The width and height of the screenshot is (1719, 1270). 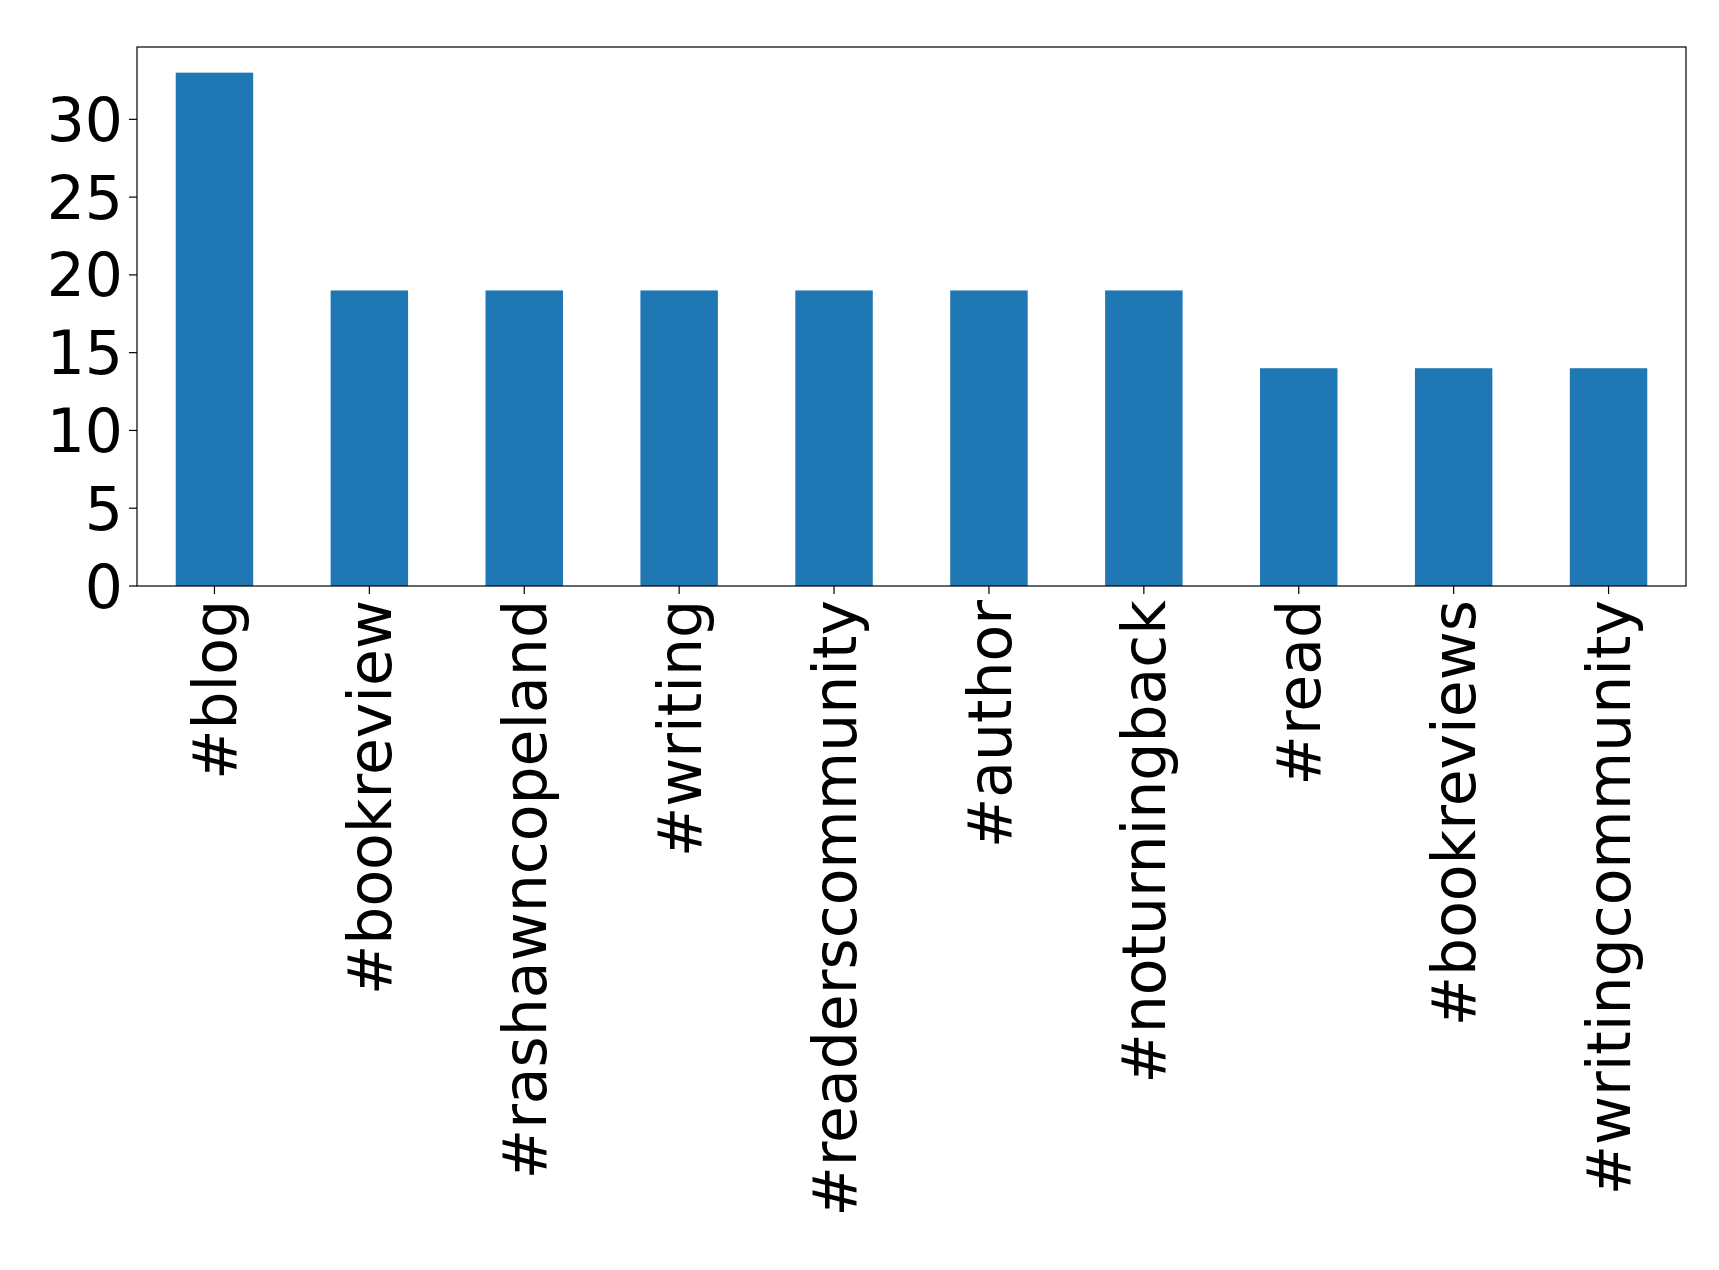 I want to click on x-tick-label: #noturningback, so click(x=1144, y=841).